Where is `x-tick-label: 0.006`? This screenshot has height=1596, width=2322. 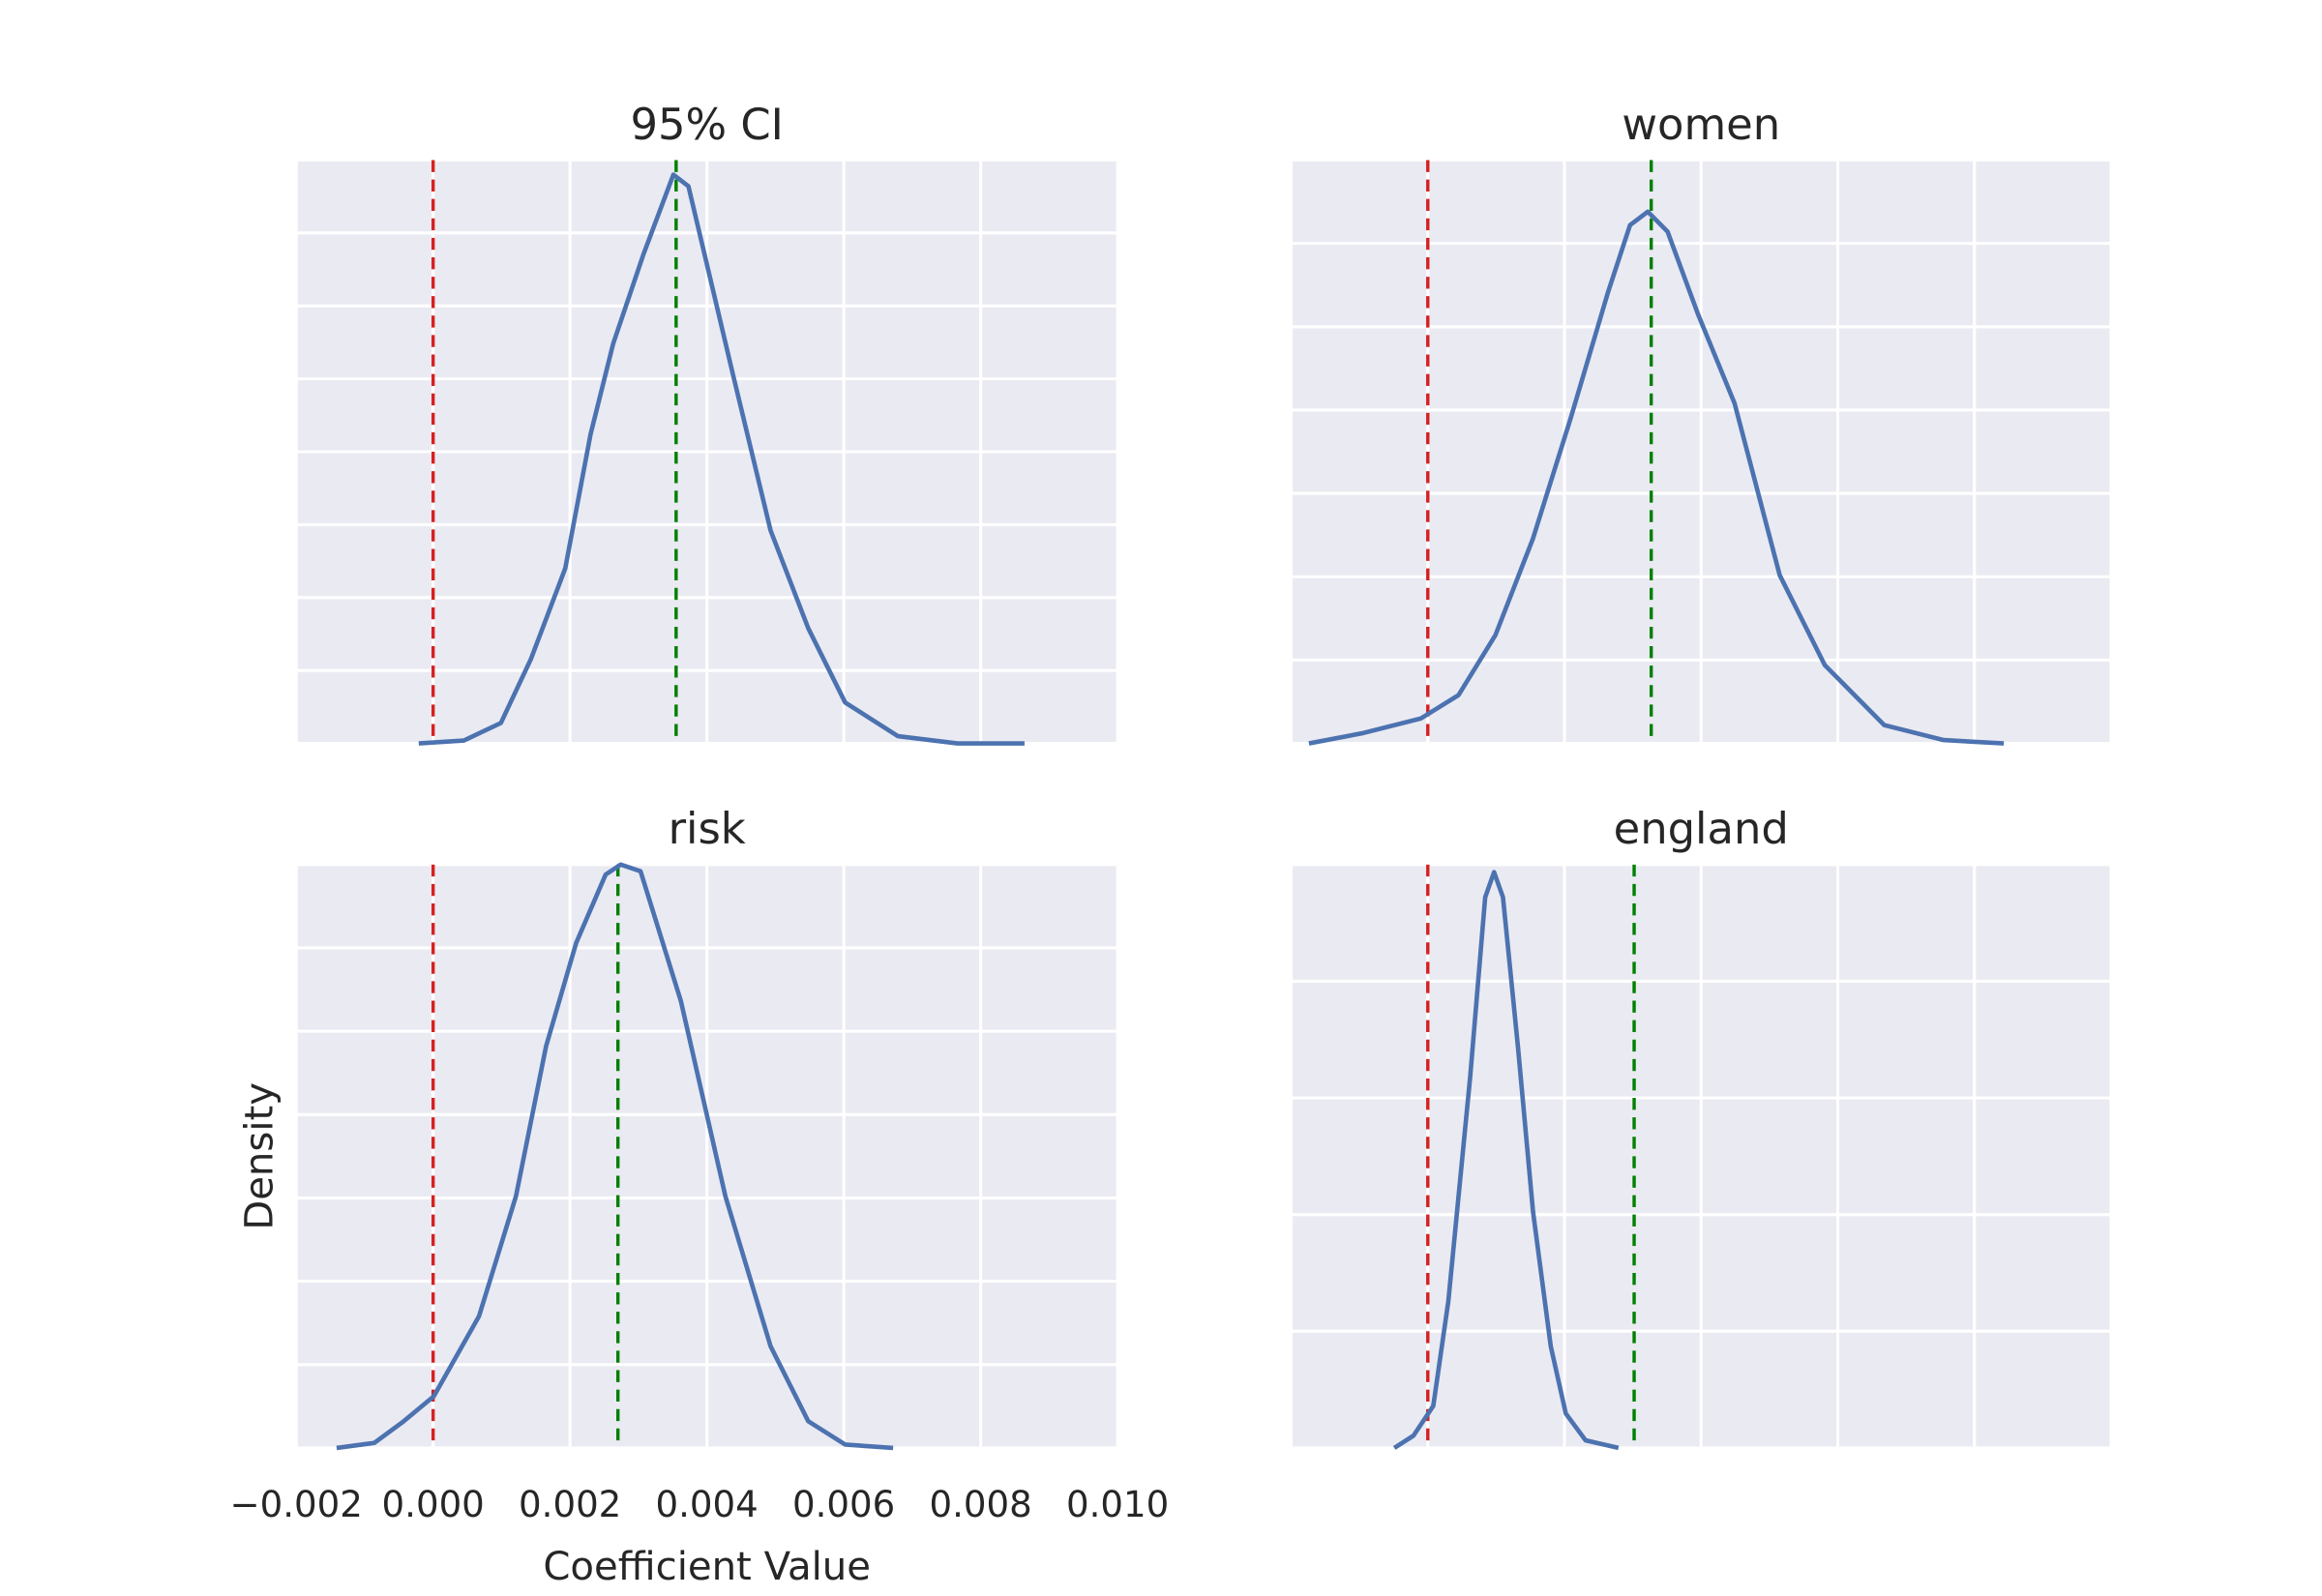 x-tick-label: 0.006 is located at coordinates (843, 1504).